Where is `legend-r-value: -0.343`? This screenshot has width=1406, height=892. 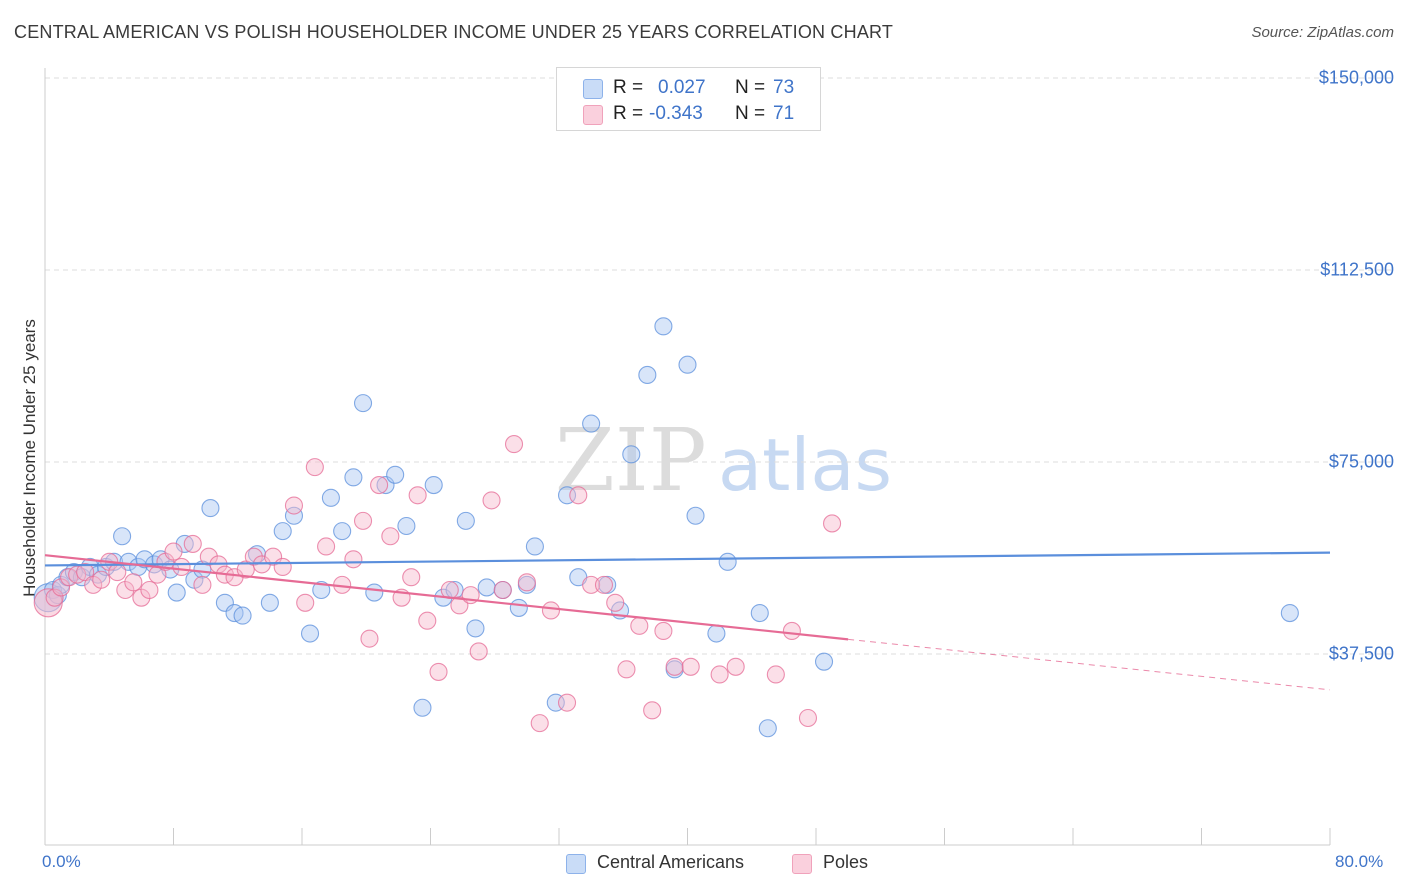
legend-r-value: -0.343 is located at coordinates (676, 113).